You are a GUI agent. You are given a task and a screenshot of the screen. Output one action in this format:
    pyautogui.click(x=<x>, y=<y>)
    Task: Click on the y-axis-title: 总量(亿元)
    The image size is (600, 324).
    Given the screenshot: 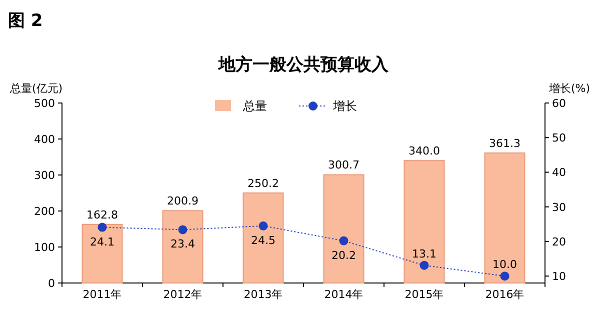 What is the action you would take?
    pyautogui.click(x=36, y=88)
    